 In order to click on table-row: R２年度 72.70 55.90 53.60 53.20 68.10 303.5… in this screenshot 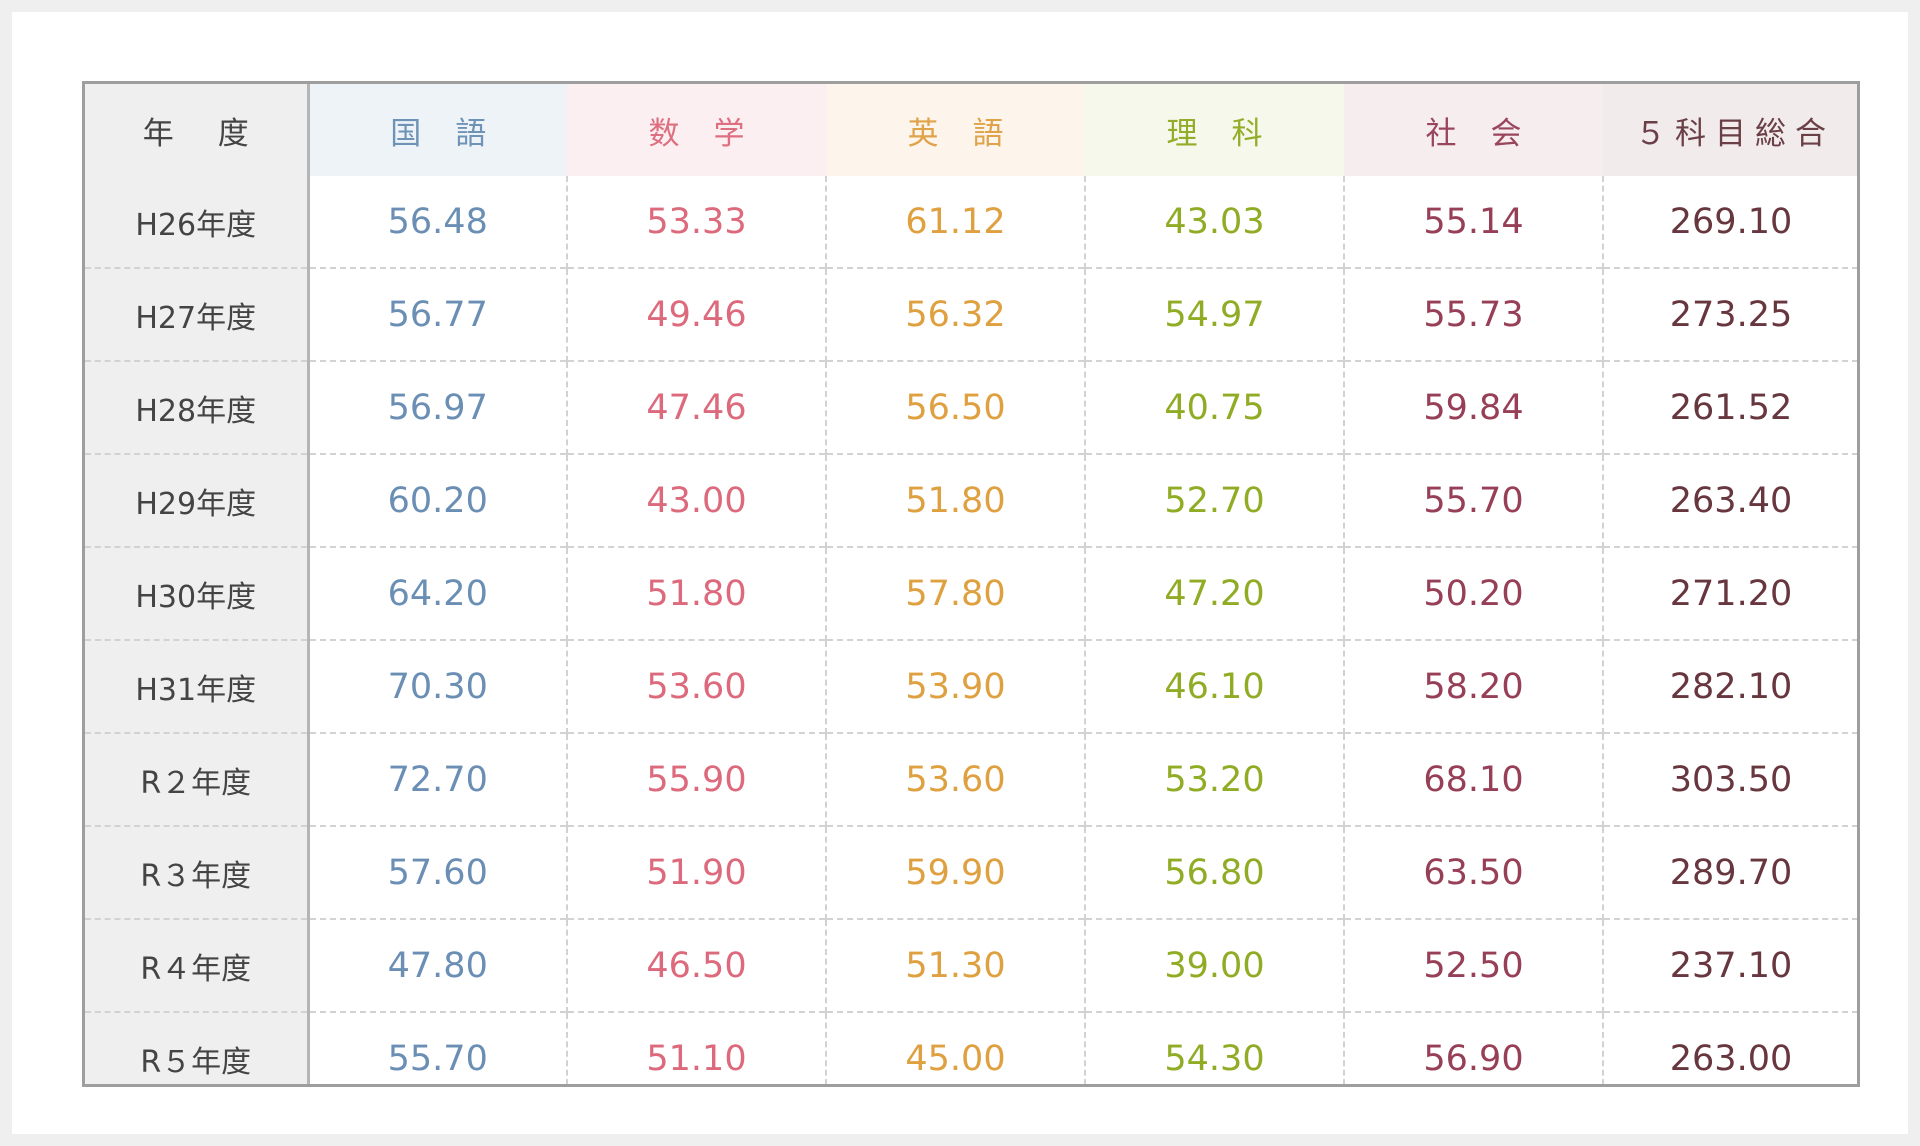, I will do `click(971, 779)`.